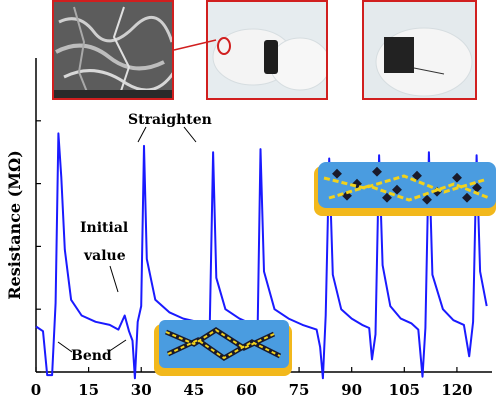  I want to click on x-tick-label: 45, so click(193, 390).